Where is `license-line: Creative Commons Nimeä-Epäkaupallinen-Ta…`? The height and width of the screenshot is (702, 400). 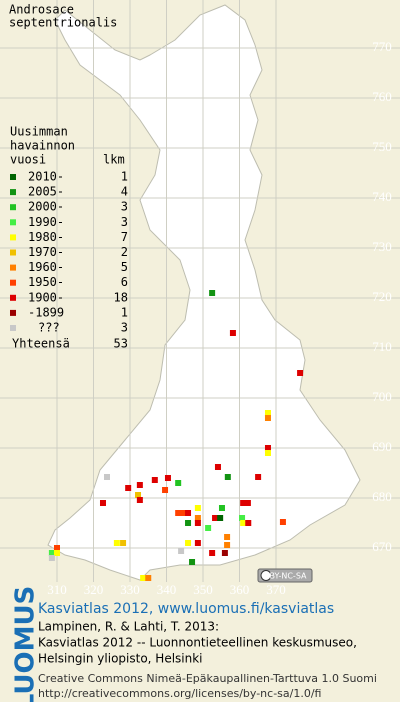
license-line: Creative Commons Nimeä-Epäkaupallinen-Ta… is located at coordinates (207, 678).